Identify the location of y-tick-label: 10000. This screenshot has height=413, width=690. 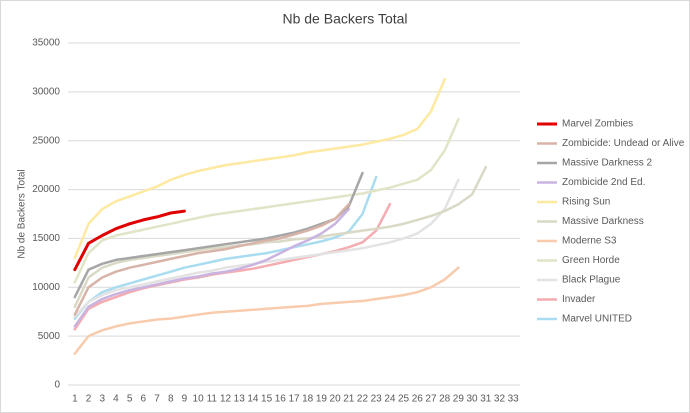
(46, 287).